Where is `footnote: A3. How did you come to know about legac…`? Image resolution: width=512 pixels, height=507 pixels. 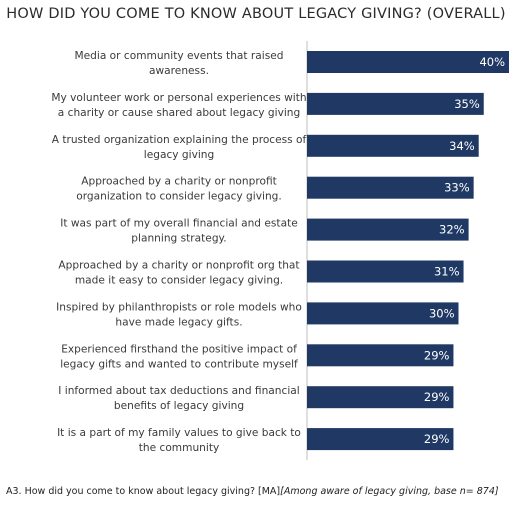 footnote: A3. How did you come to know about legac… is located at coordinates (252, 491).